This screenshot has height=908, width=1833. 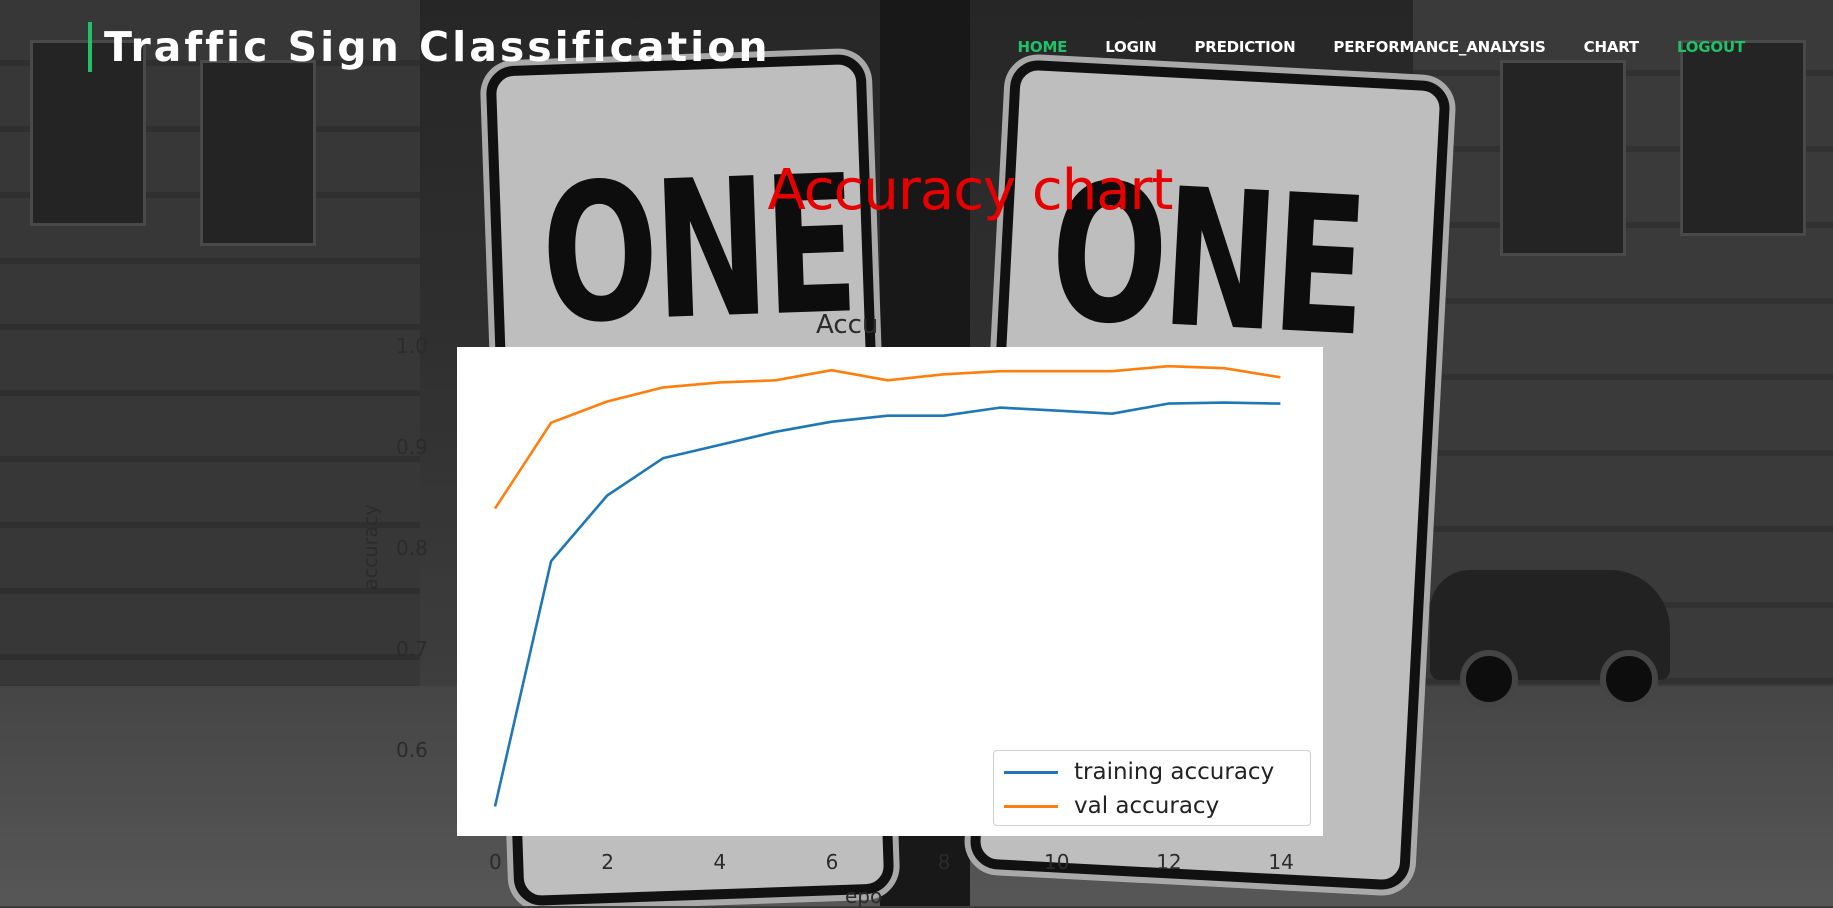 I want to click on x-tick-label: 4, so click(x=720, y=862).